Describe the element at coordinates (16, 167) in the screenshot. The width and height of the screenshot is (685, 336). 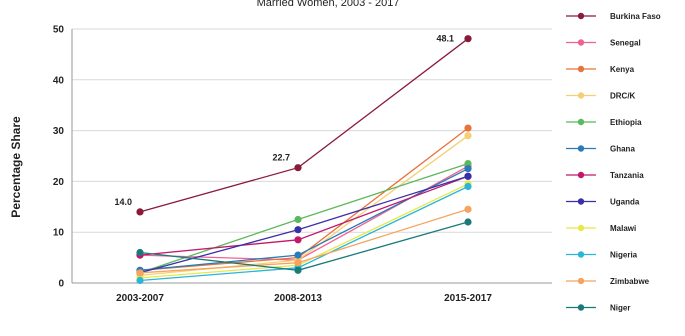
I see `y-axis-title: Percentage Share` at that location.